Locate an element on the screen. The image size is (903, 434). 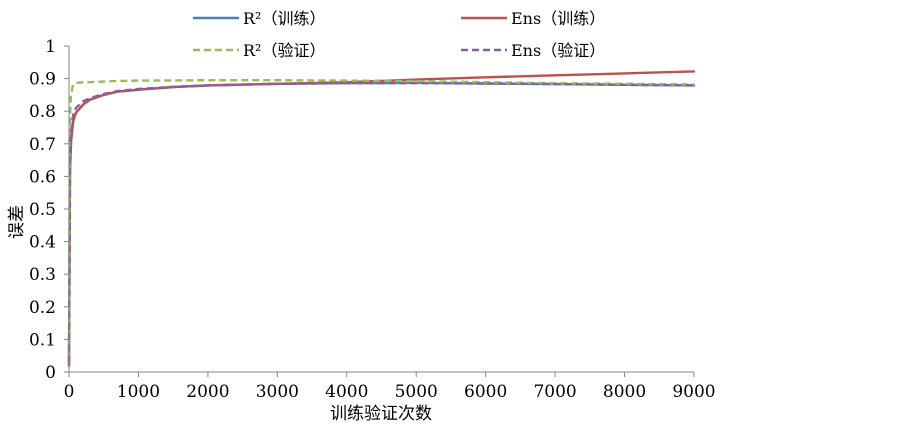
legend-item-2: Ens（训练） is located at coordinates (533, 18).